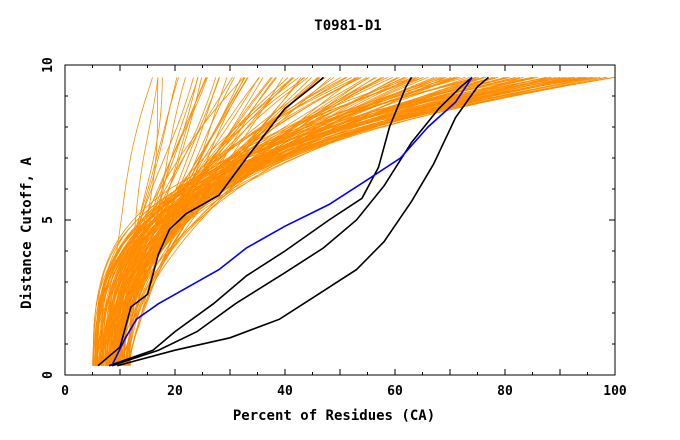 The height and width of the screenshot is (440, 680). I want to click on y-tick-label: 5, so click(48, 220).